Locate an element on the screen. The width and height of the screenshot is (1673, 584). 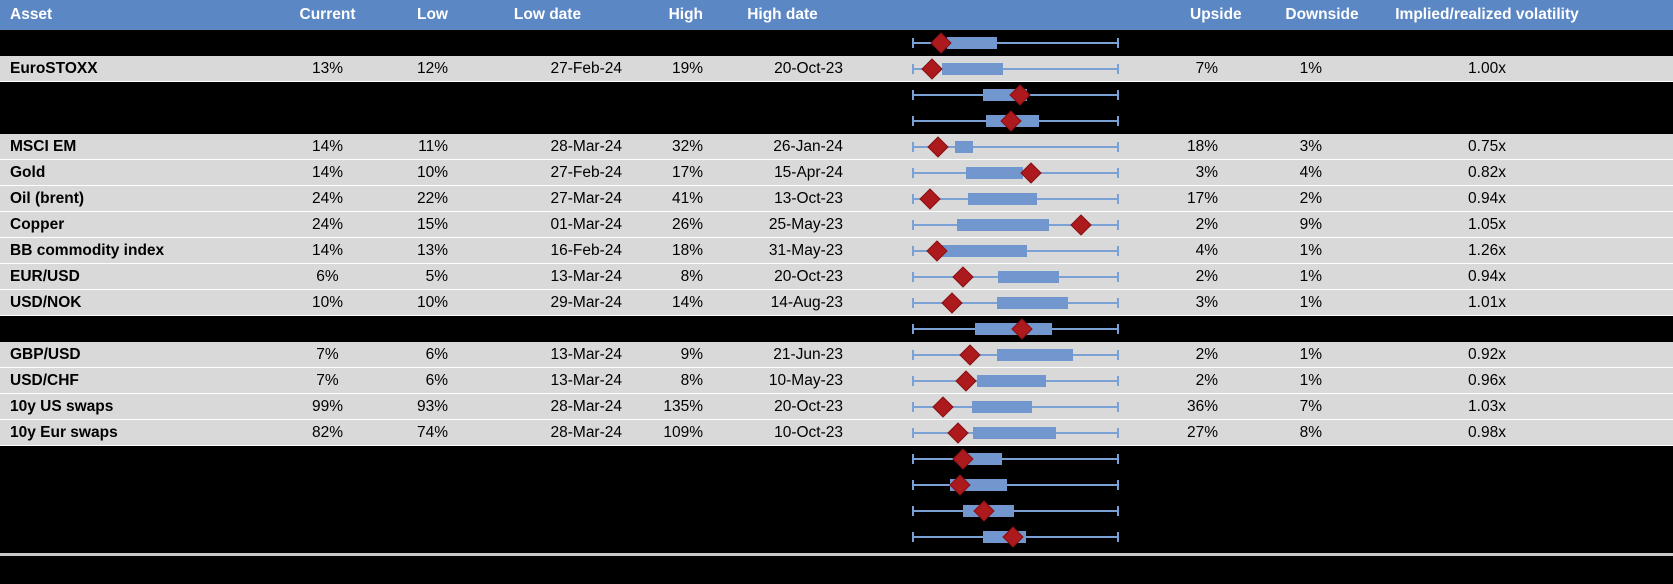
header-low-date: Low date is located at coordinates (547, 14).